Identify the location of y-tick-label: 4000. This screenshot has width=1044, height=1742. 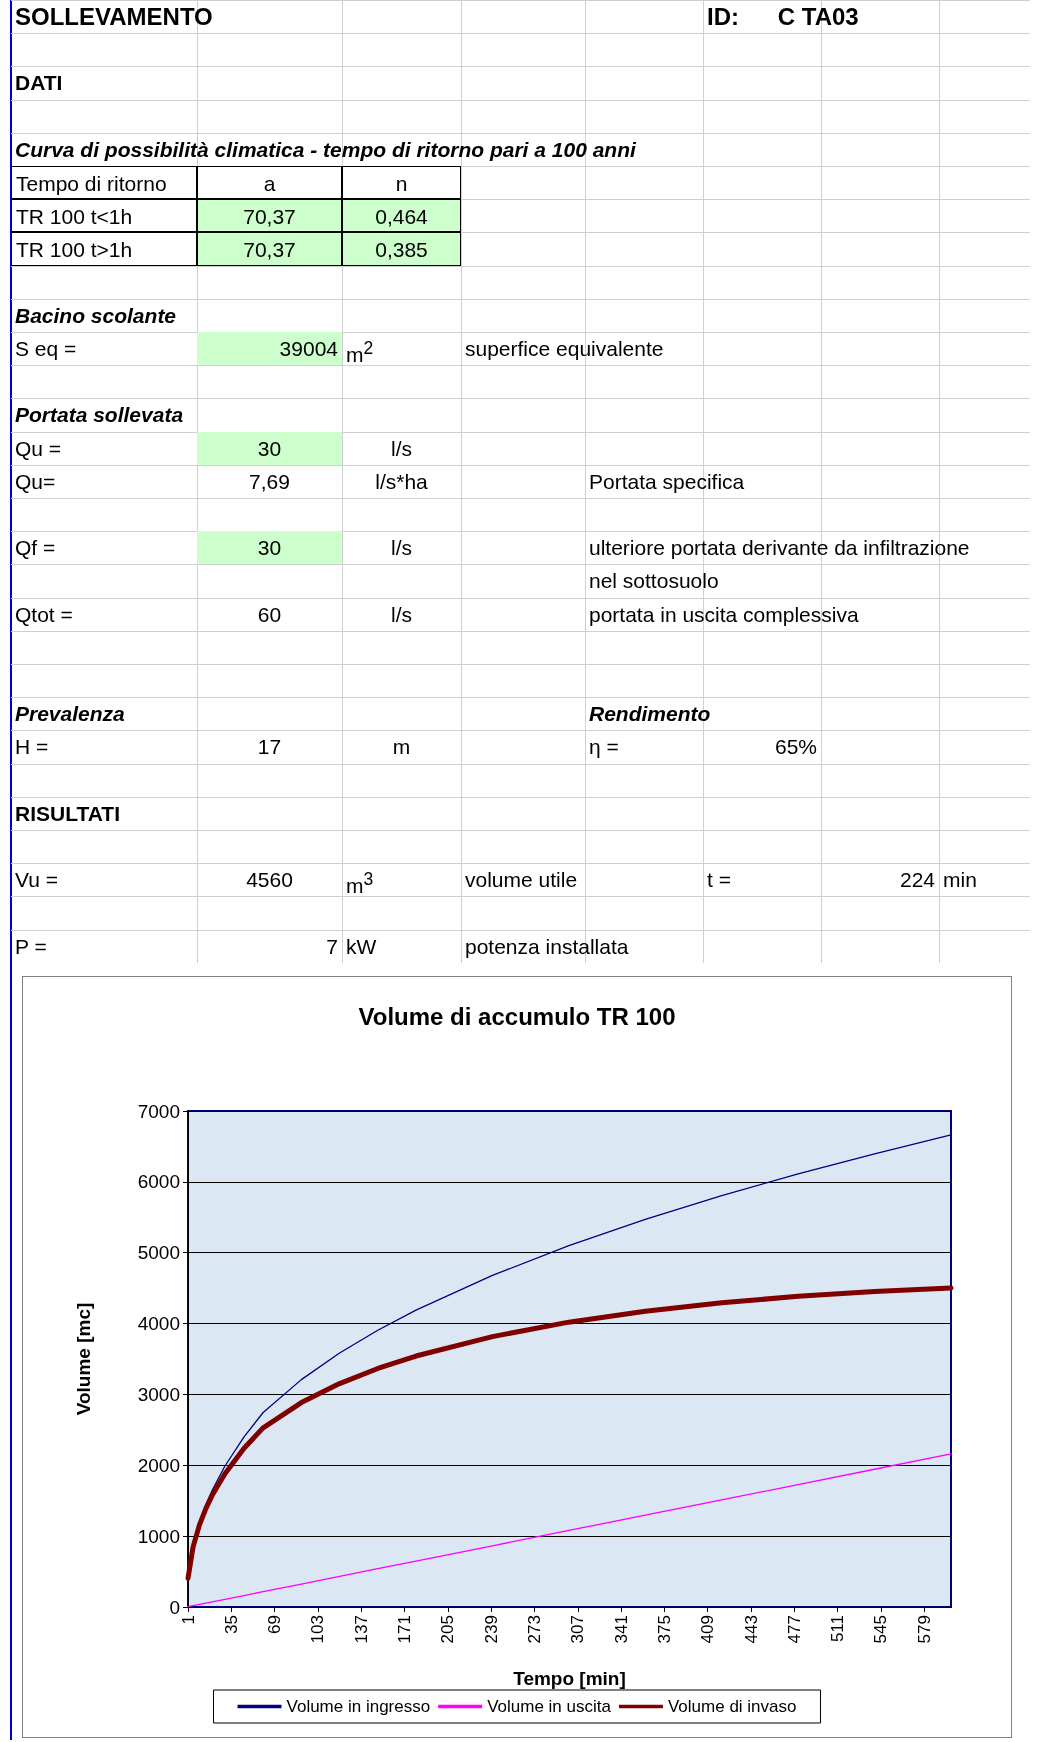
(158, 1324).